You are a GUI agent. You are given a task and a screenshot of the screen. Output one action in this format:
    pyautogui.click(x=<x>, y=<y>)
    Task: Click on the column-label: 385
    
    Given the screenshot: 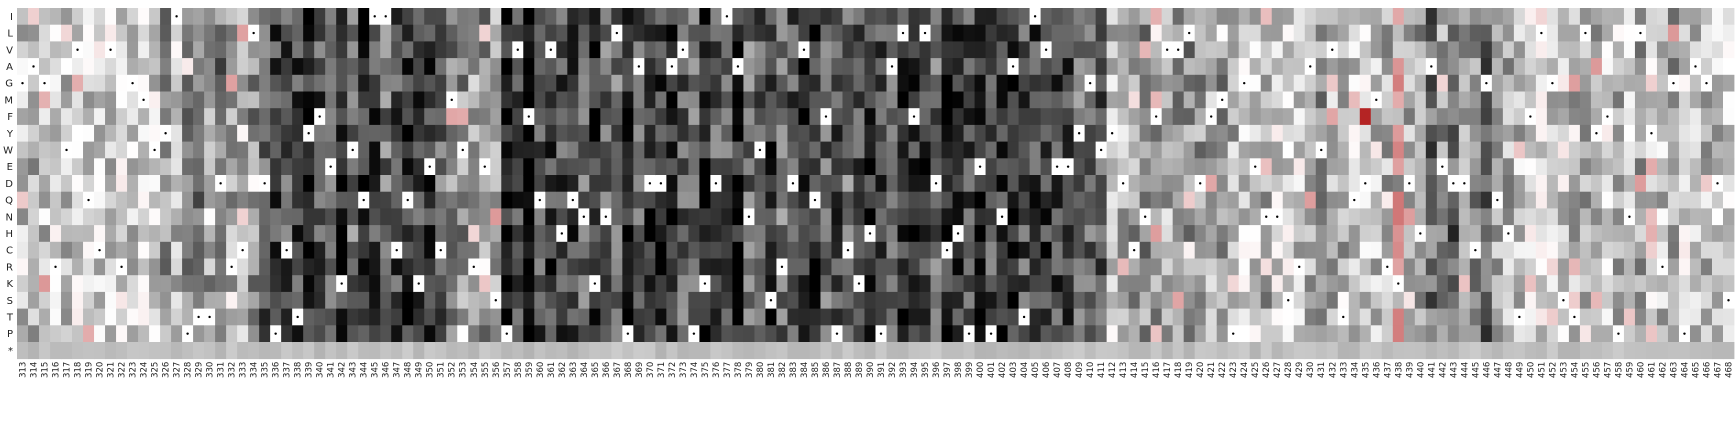 What is the action you would take?
    pyautogui.click(x=816, y=370)
    